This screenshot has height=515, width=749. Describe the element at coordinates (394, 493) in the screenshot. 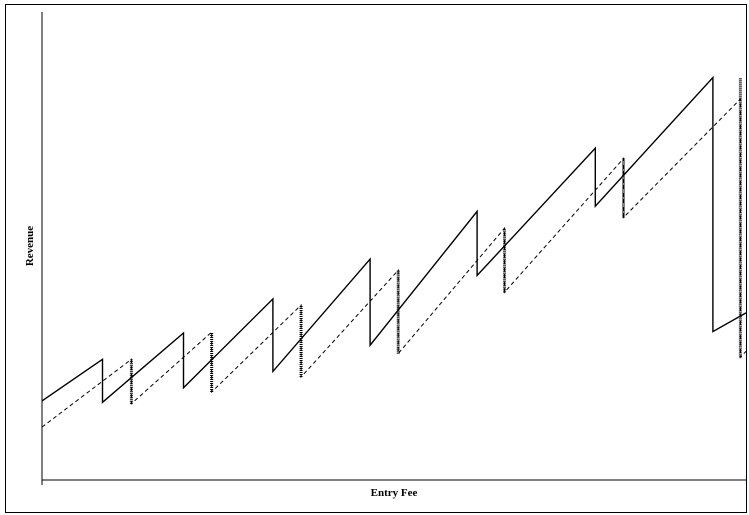

I see `x-axis-label: Entry Fee` at that location.